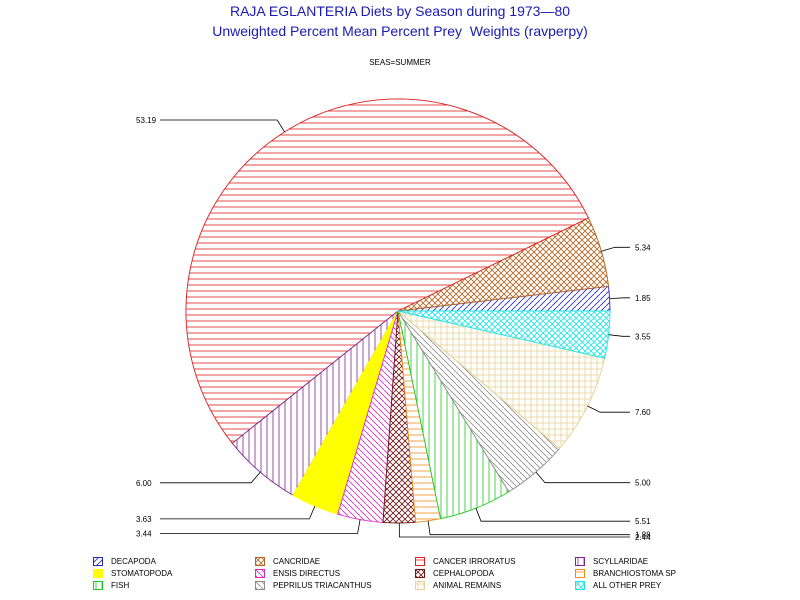  I want to click on slice-value-label: 1.88, so click(643, 535).